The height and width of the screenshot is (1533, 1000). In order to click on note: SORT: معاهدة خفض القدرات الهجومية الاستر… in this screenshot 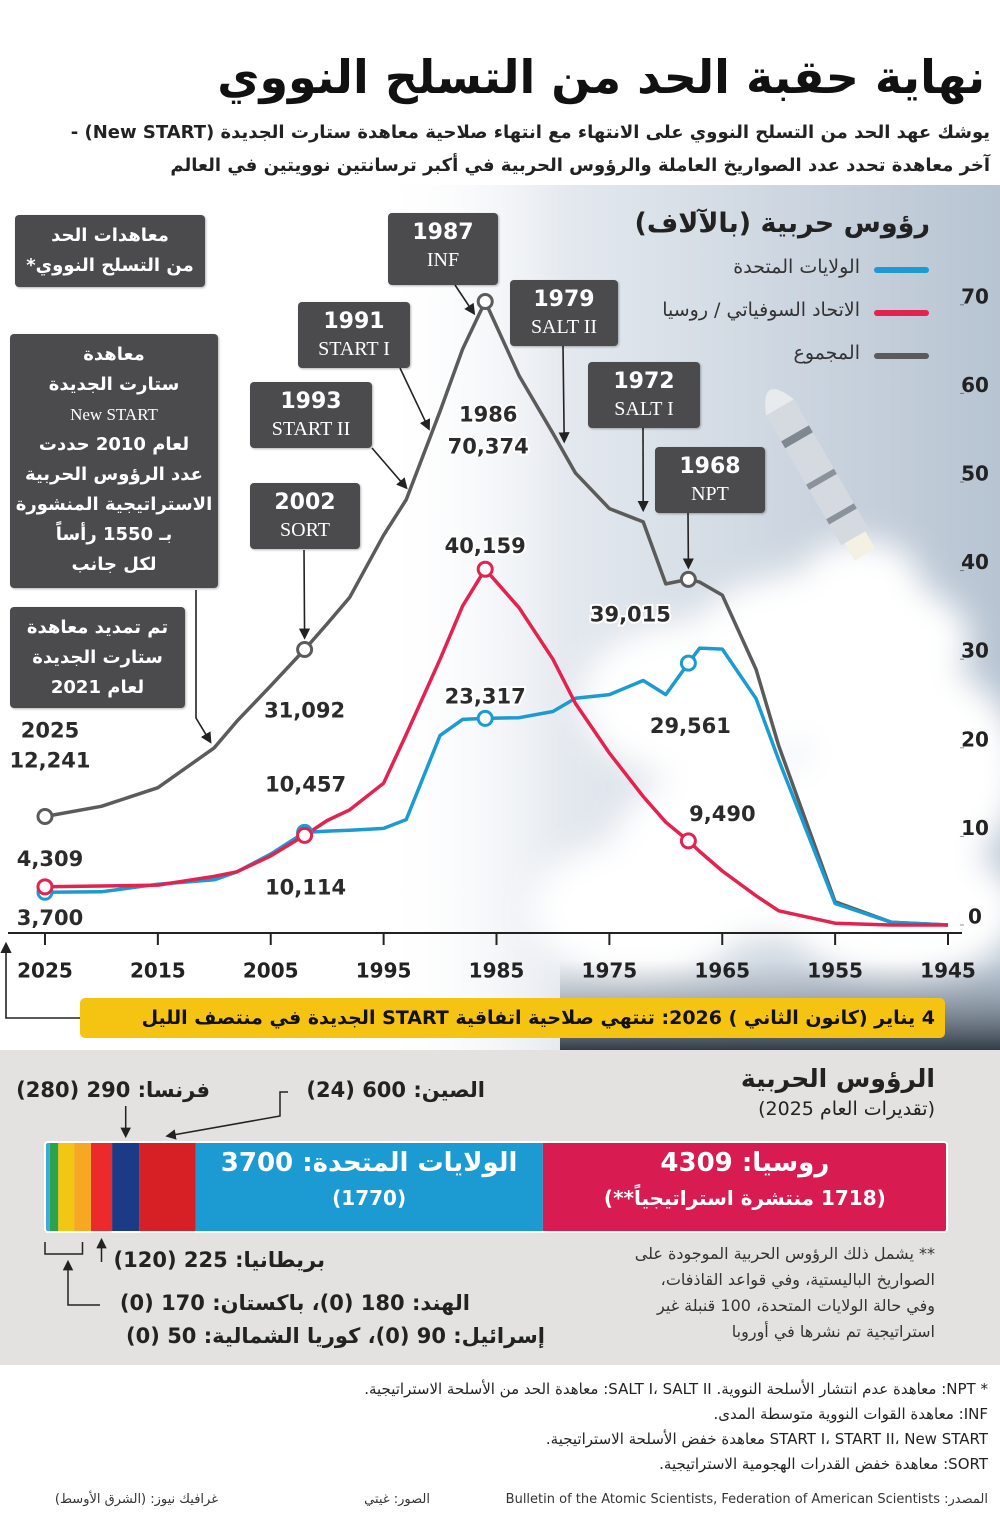, I will do `click(823, 1464)`.